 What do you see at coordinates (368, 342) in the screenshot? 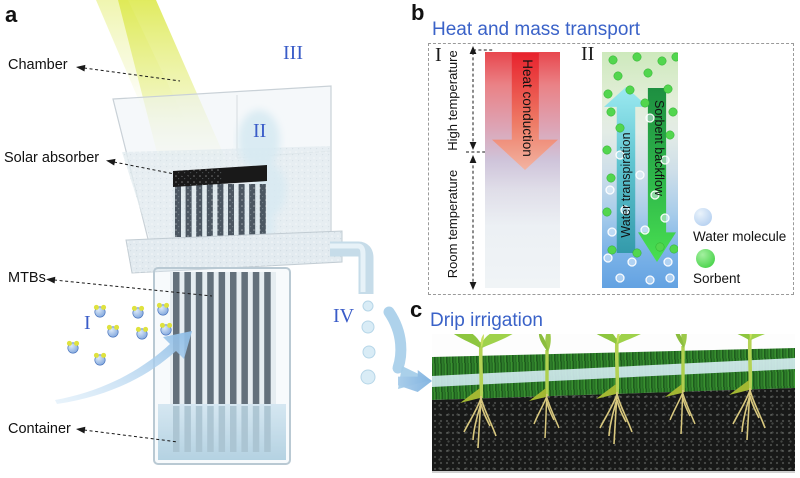
I see `water-droplets` at bounding box center [368, 342].